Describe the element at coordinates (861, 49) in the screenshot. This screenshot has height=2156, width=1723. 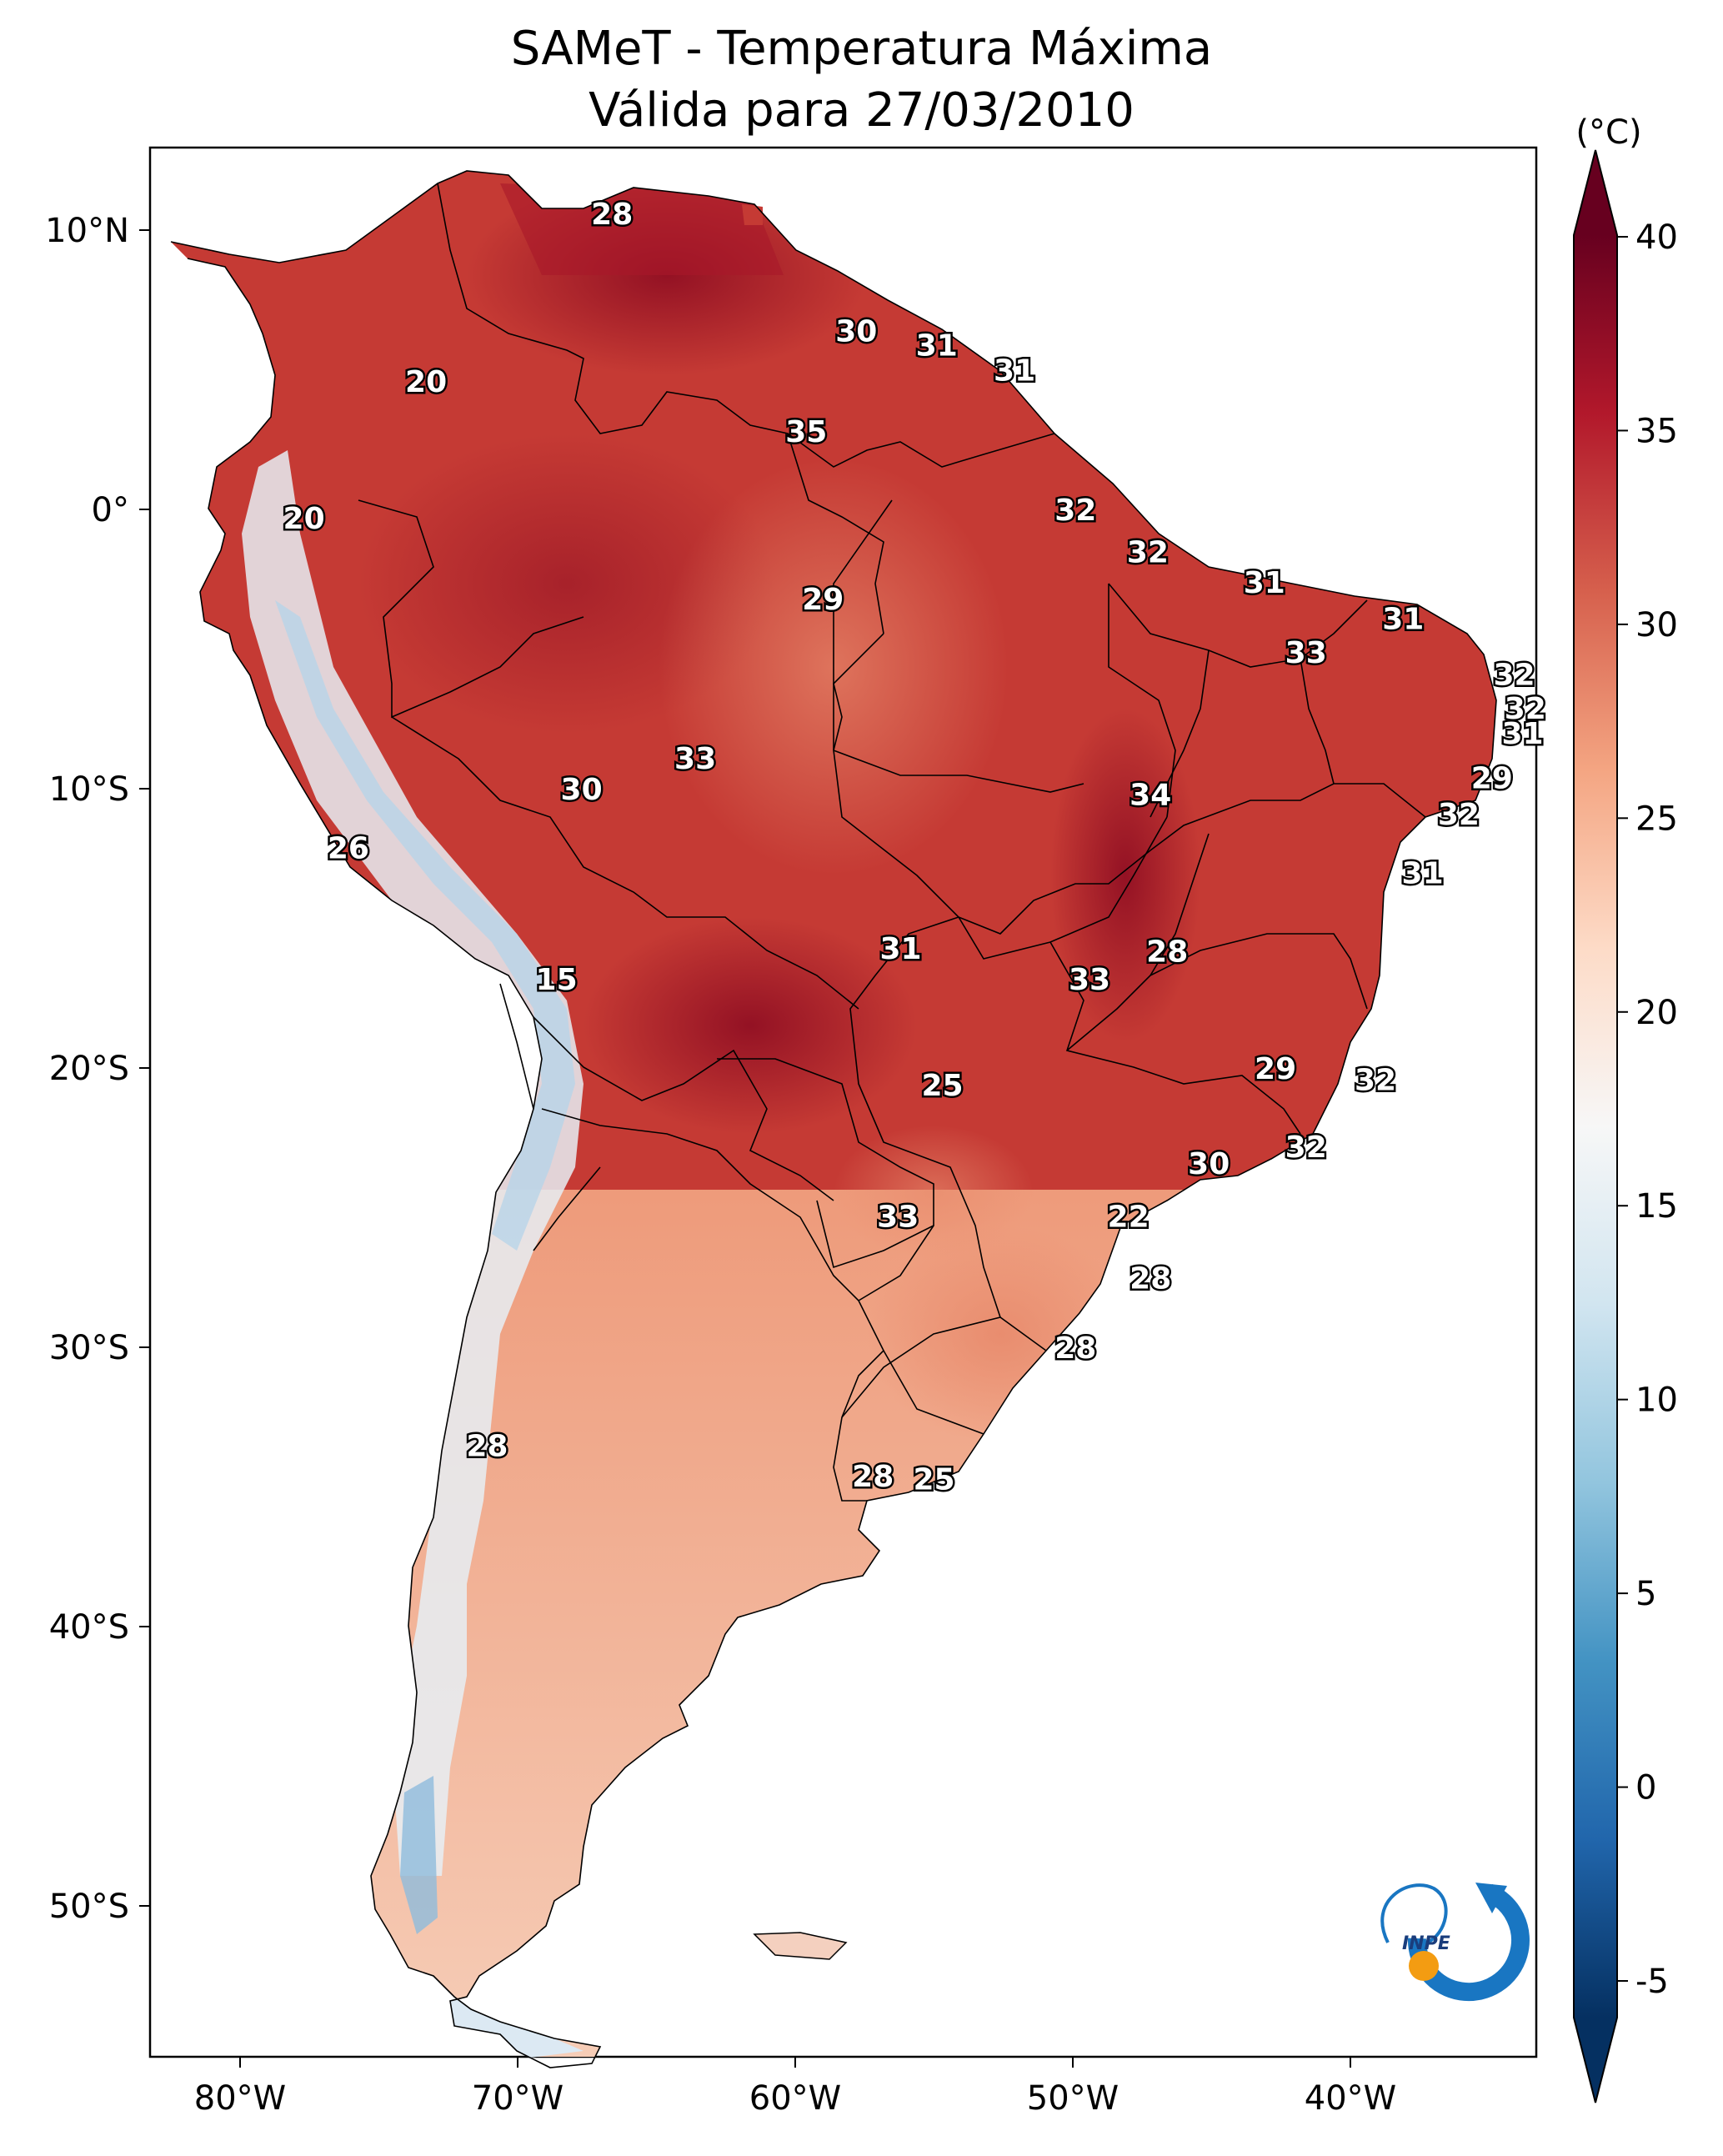
I see `title-line-1: SAMeT - Temperatura Máxima` at that location.